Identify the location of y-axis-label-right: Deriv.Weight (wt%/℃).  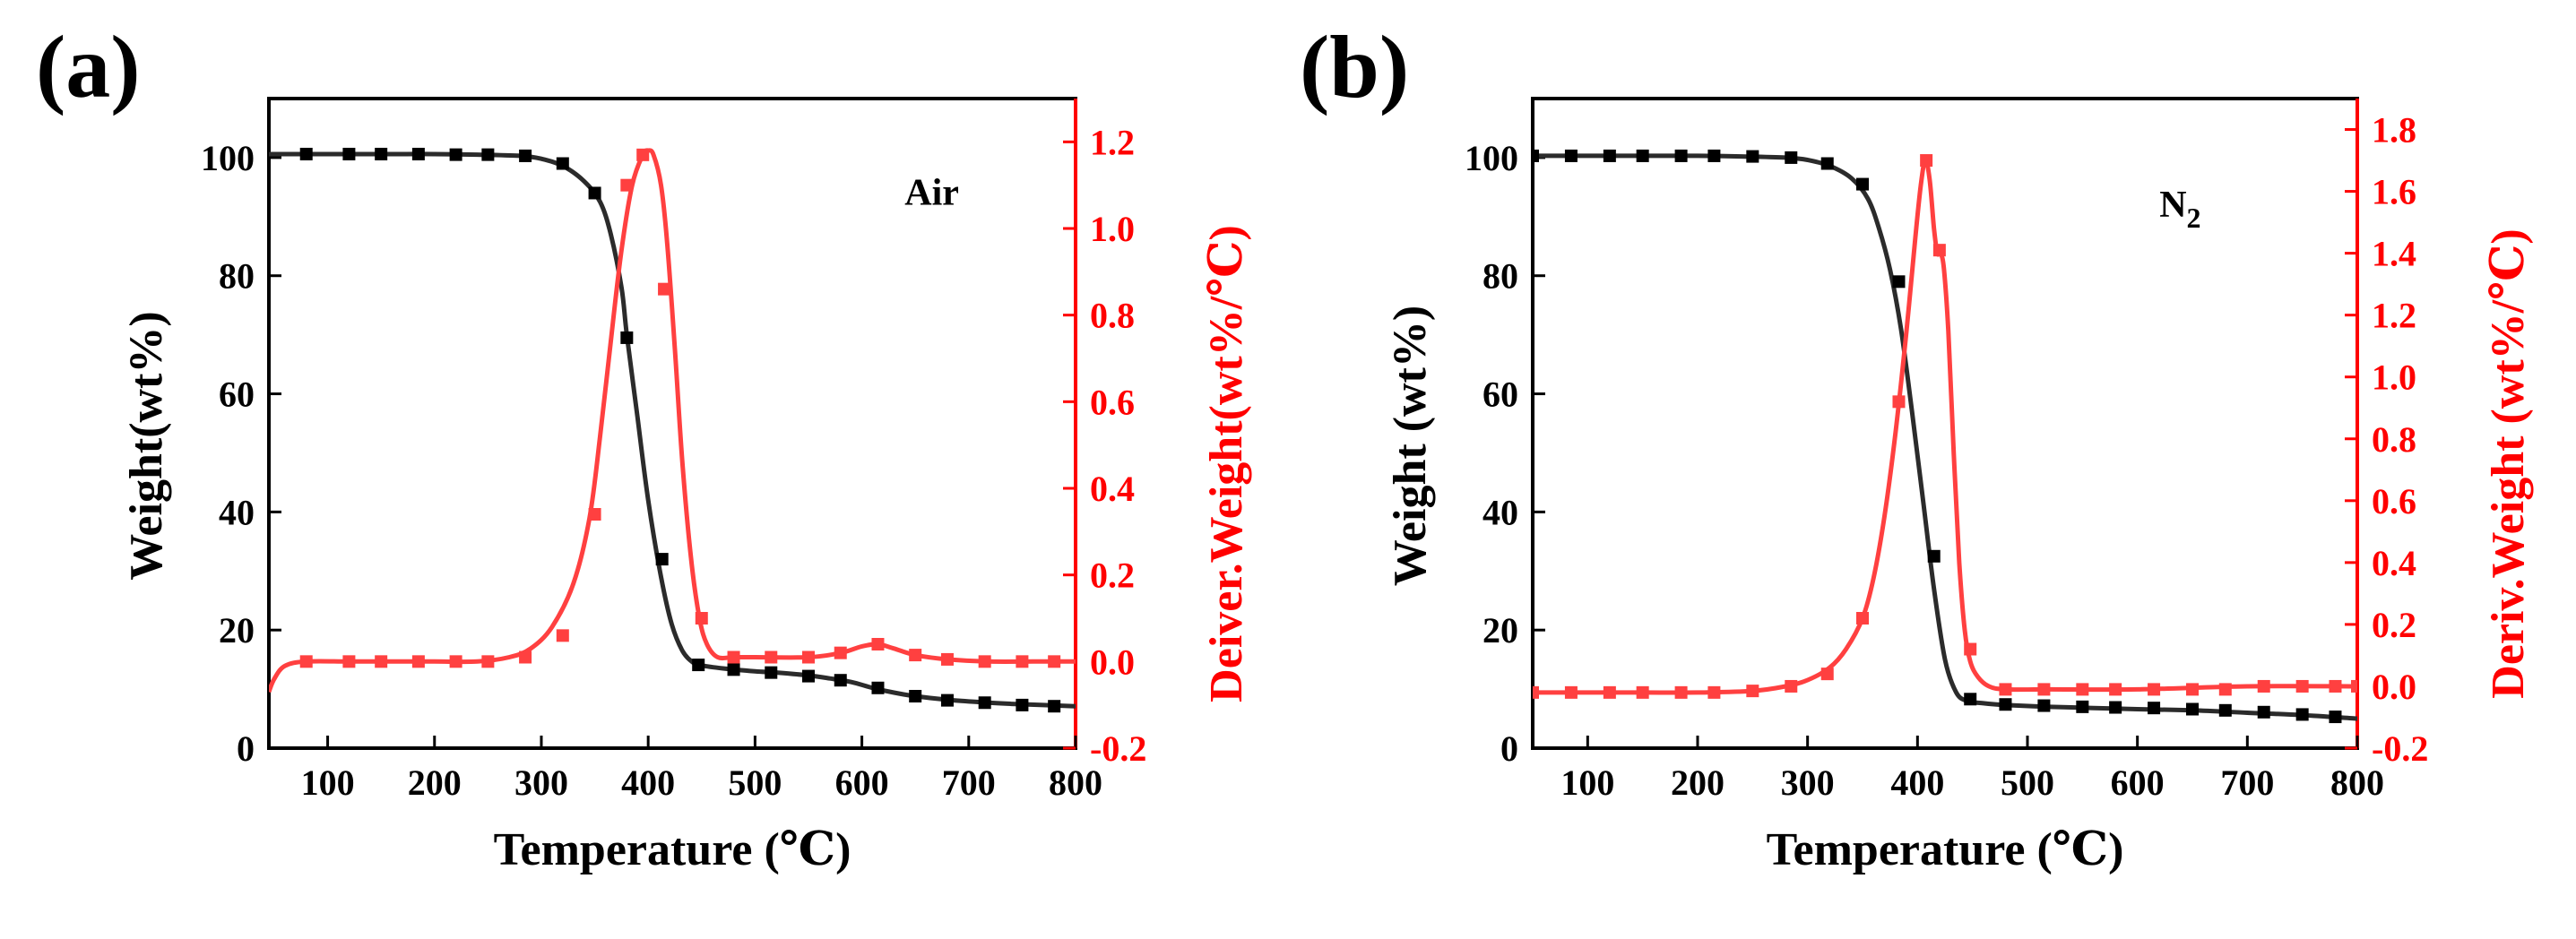
(2508, 463).